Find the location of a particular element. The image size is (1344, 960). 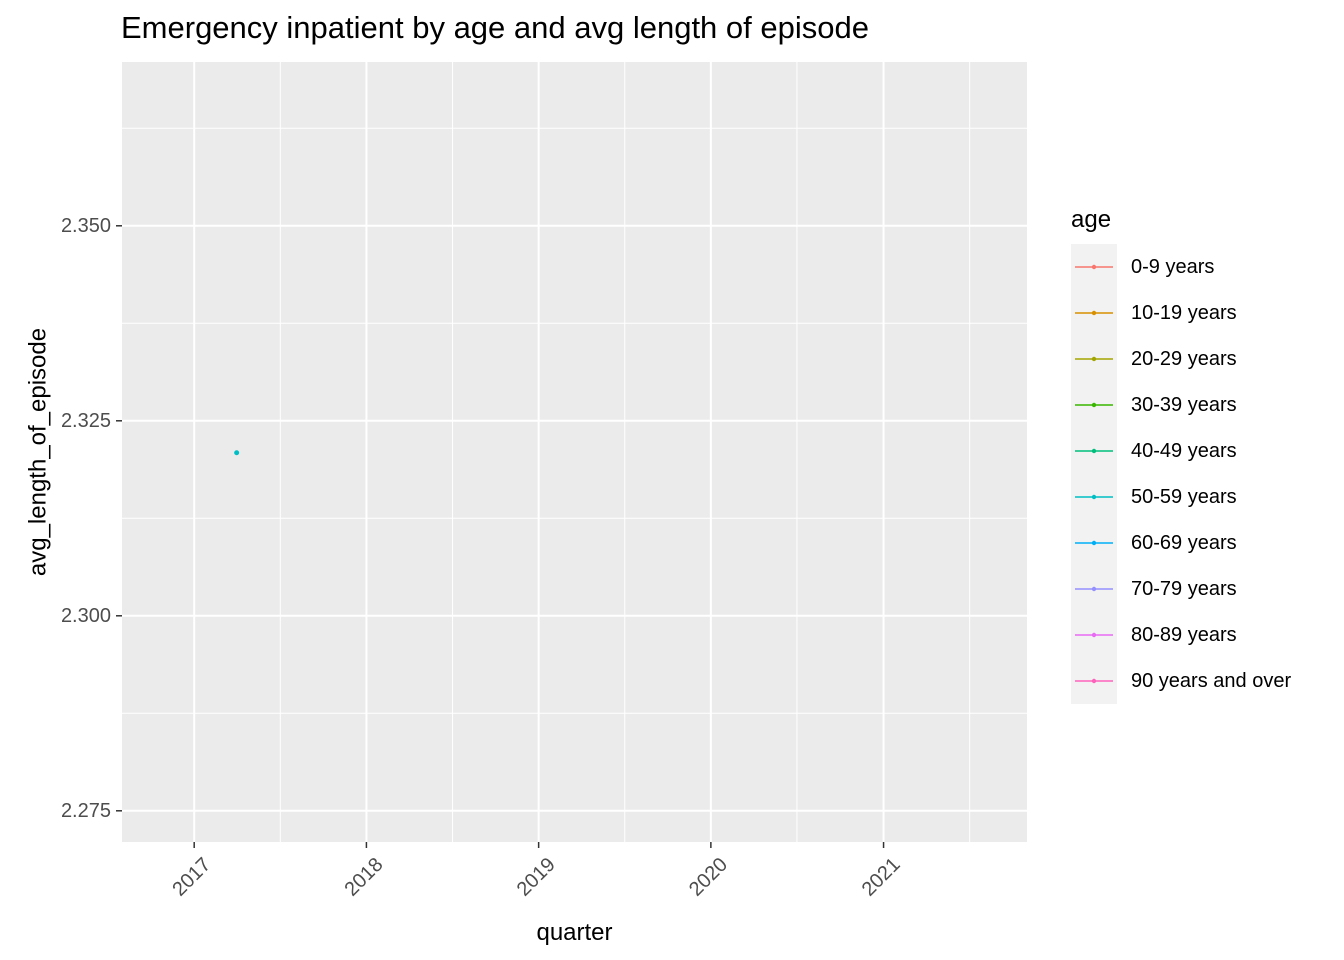

x-tick-label: 2021 is located at coordinates (881, 877).